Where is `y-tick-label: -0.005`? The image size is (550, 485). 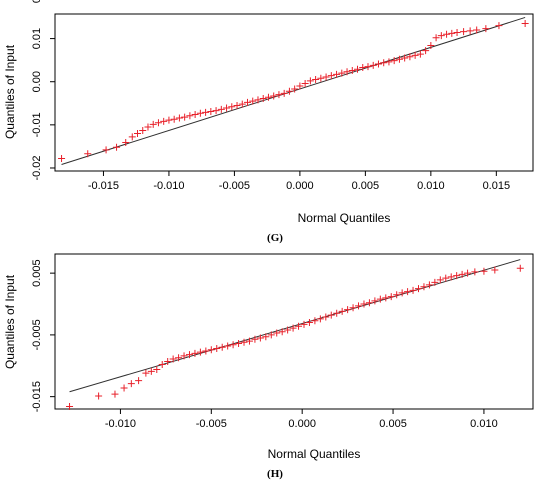 y-tick-label: -0.005 is located at coordinates (37, 334).